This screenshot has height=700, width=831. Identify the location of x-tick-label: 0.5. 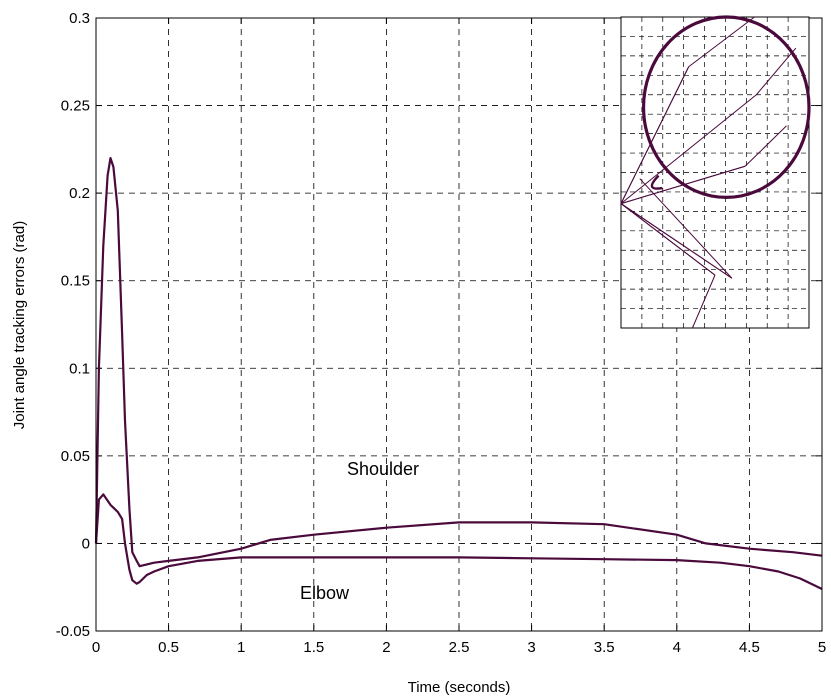
(168, 647).